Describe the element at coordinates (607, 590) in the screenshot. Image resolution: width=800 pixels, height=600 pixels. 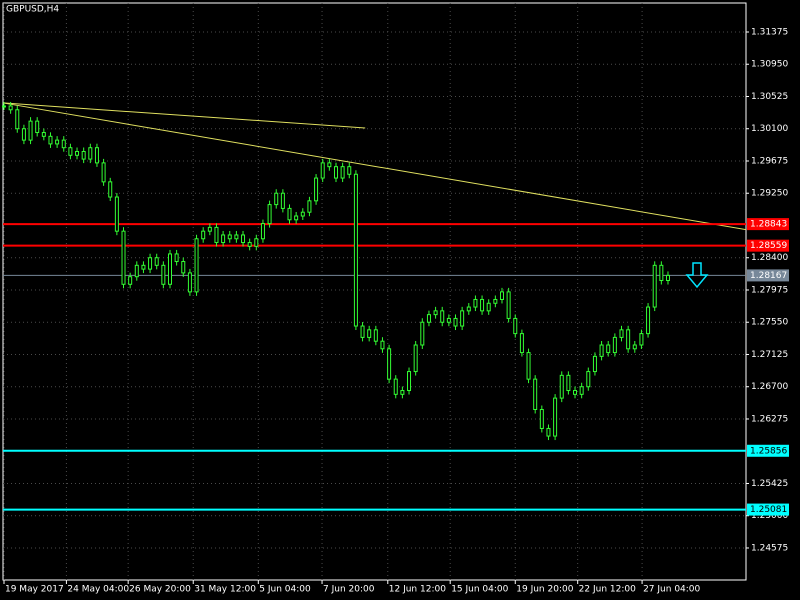
I see `x-tick-label: 22 Jun 12:00` at that location.